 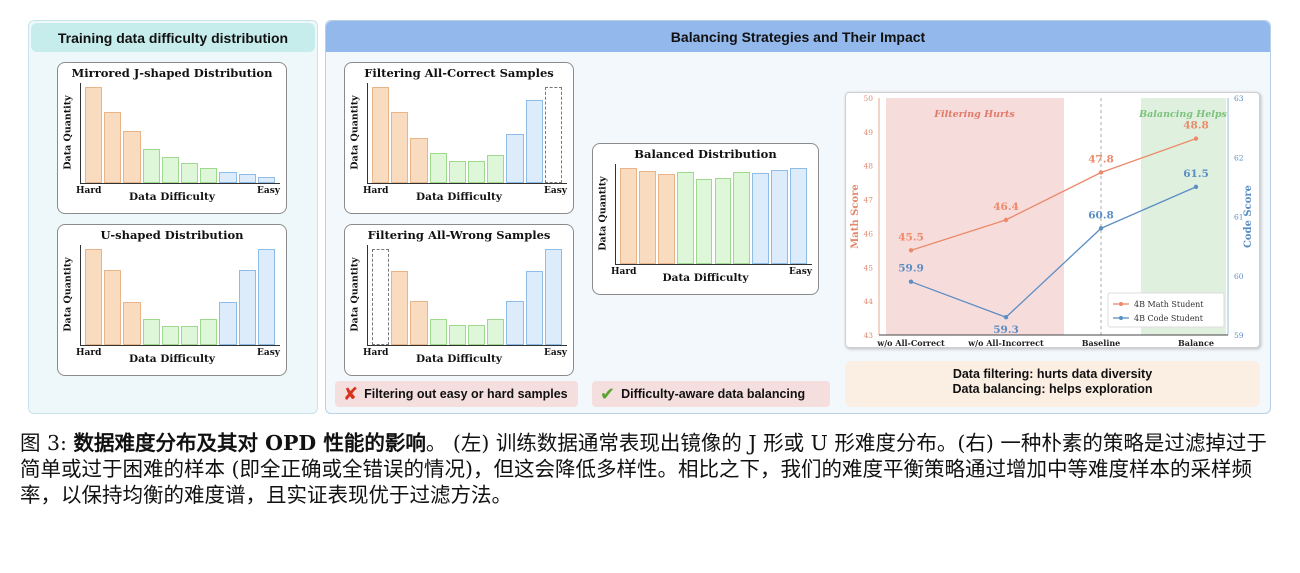 I want to click on data-label: 48.8, so click(x=1196, y=126).